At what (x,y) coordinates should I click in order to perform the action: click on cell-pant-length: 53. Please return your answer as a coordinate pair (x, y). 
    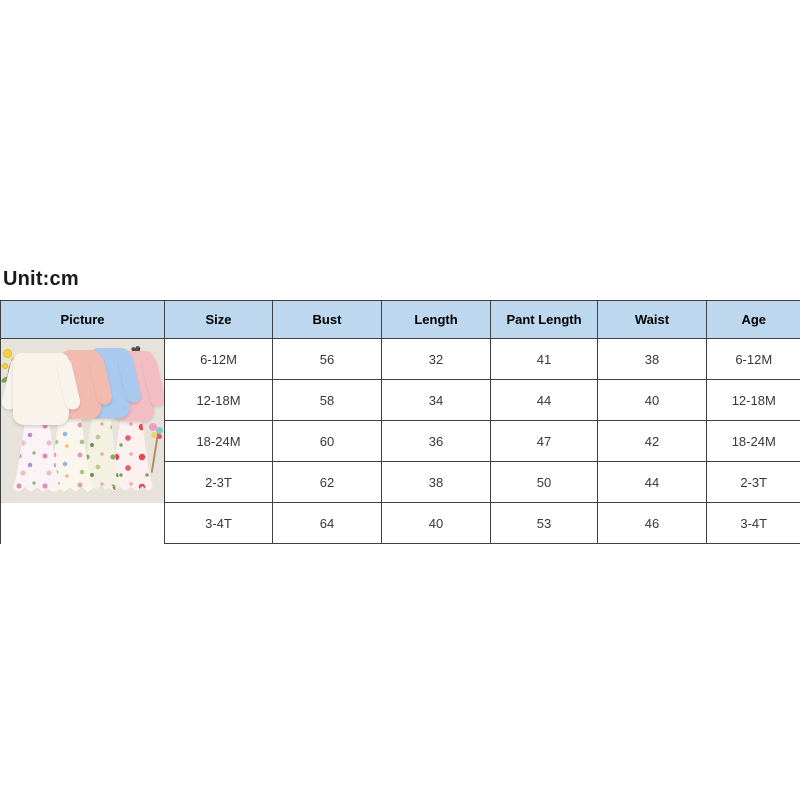
    Looking at the image, I should click on (544, 523).